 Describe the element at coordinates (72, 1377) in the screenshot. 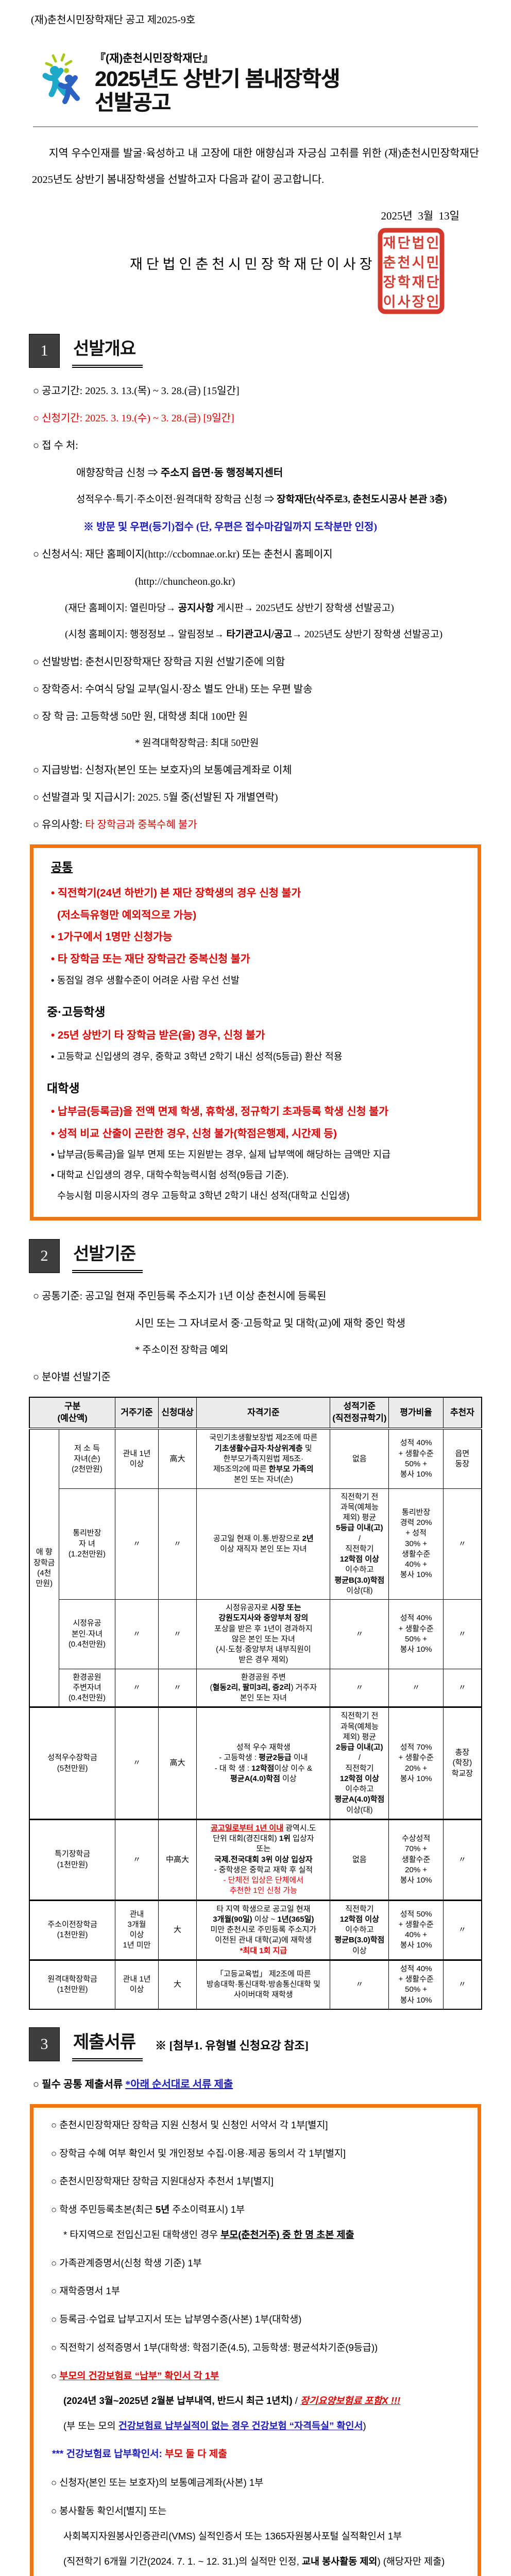

I see `text-segment: ○ 분야별 선발기준` at that location.